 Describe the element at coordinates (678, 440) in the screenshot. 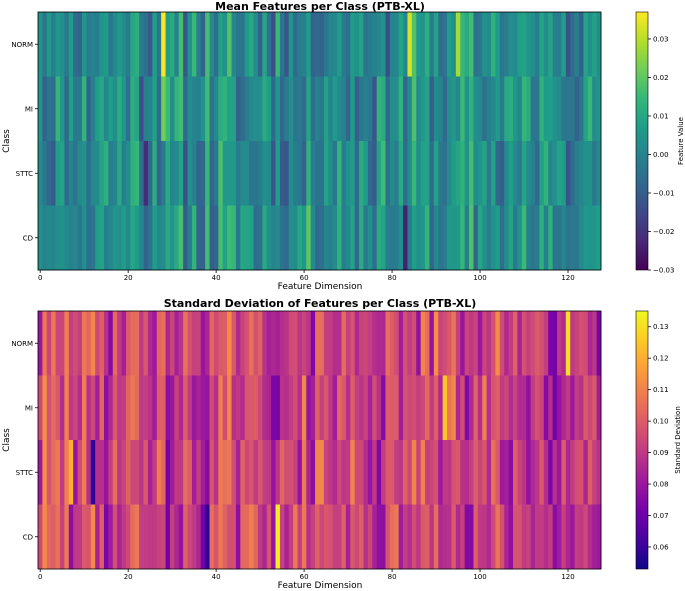

I see `std-colorbar-label: Standard Deviation` at that location.